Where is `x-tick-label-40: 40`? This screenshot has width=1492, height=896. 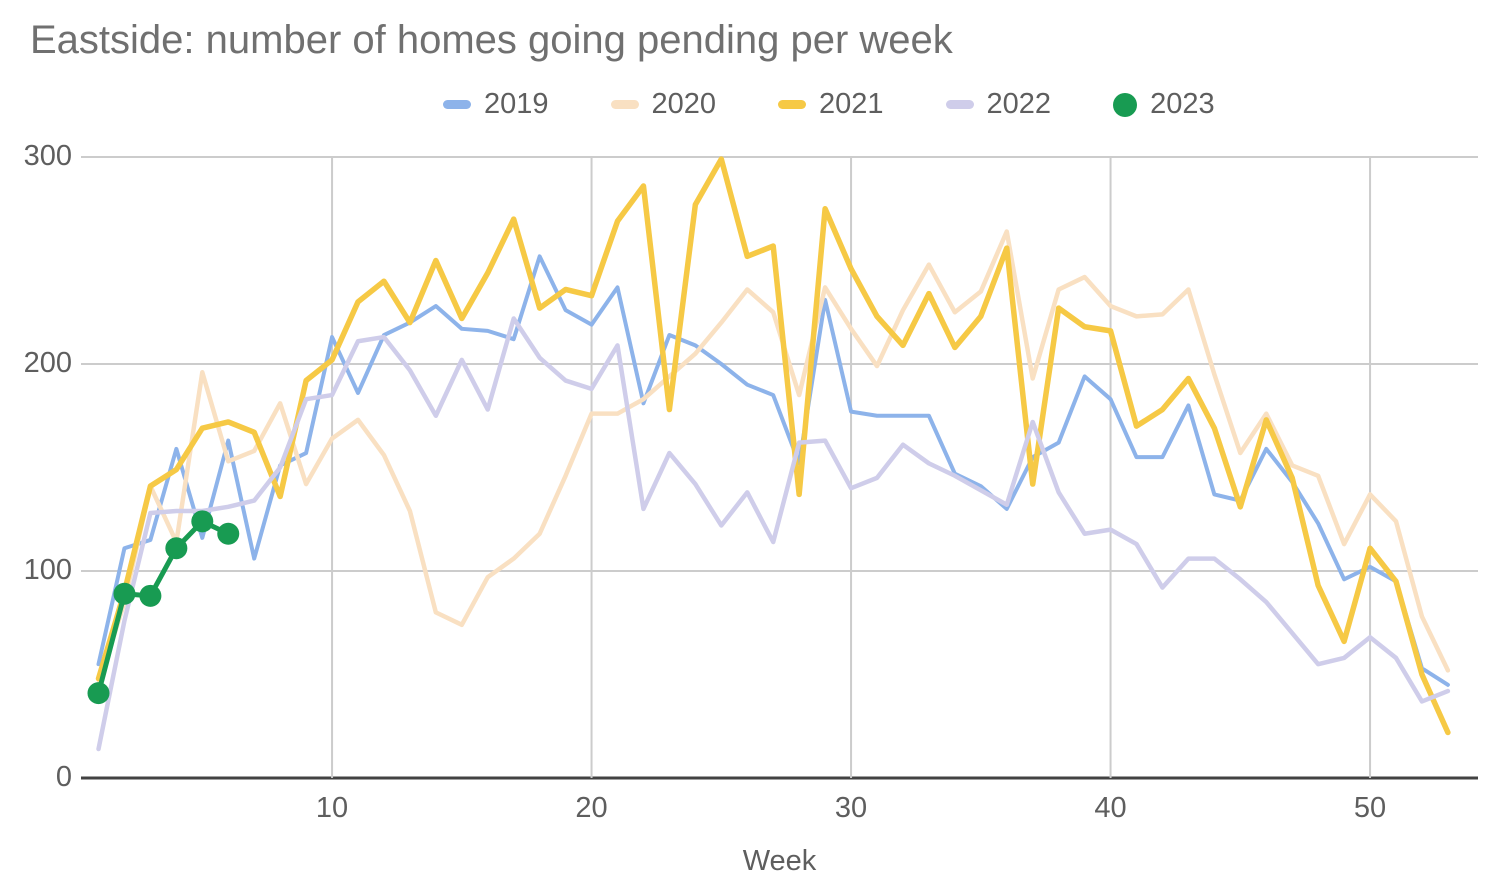 x-tick-label-40: 40 is located at coordinates (1110, 808).